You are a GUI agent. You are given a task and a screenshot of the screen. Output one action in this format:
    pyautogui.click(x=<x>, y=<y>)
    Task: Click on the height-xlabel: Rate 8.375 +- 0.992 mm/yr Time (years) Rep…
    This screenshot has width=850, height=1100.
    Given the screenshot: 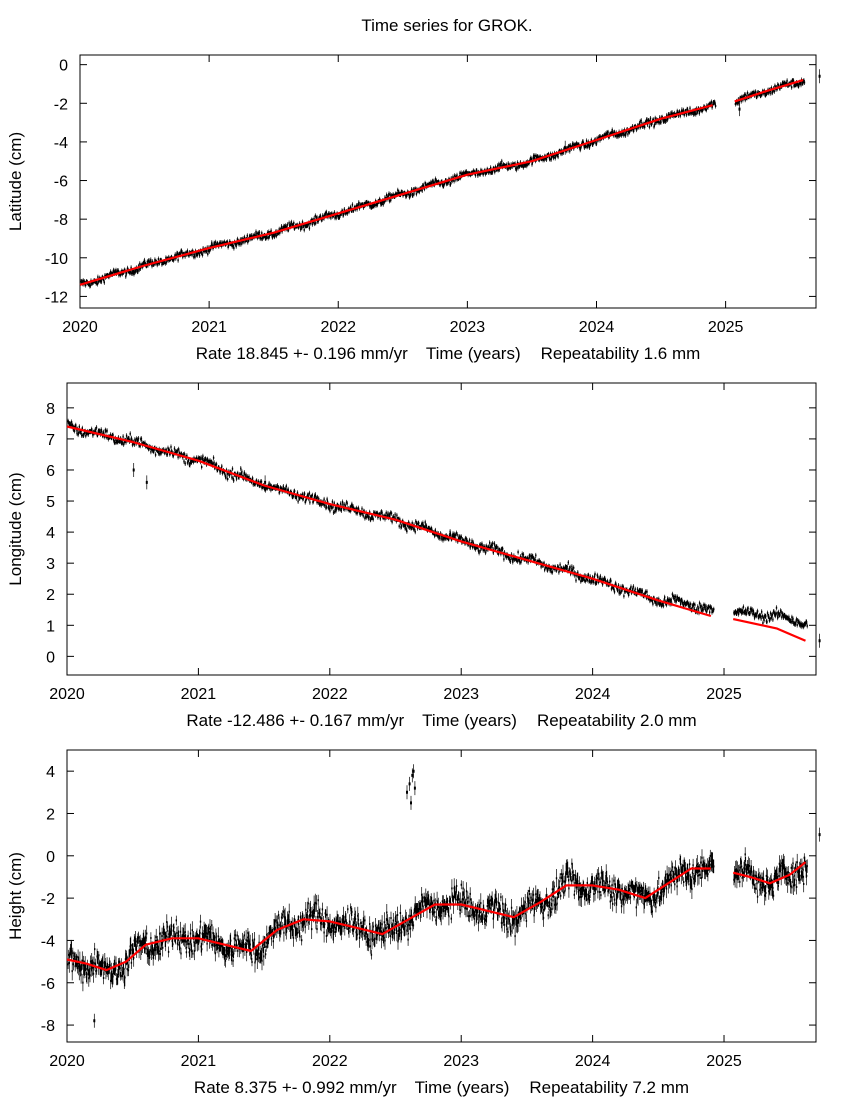 What is the action you would take?
    pyautogui.click(x=441, y=1087)
    